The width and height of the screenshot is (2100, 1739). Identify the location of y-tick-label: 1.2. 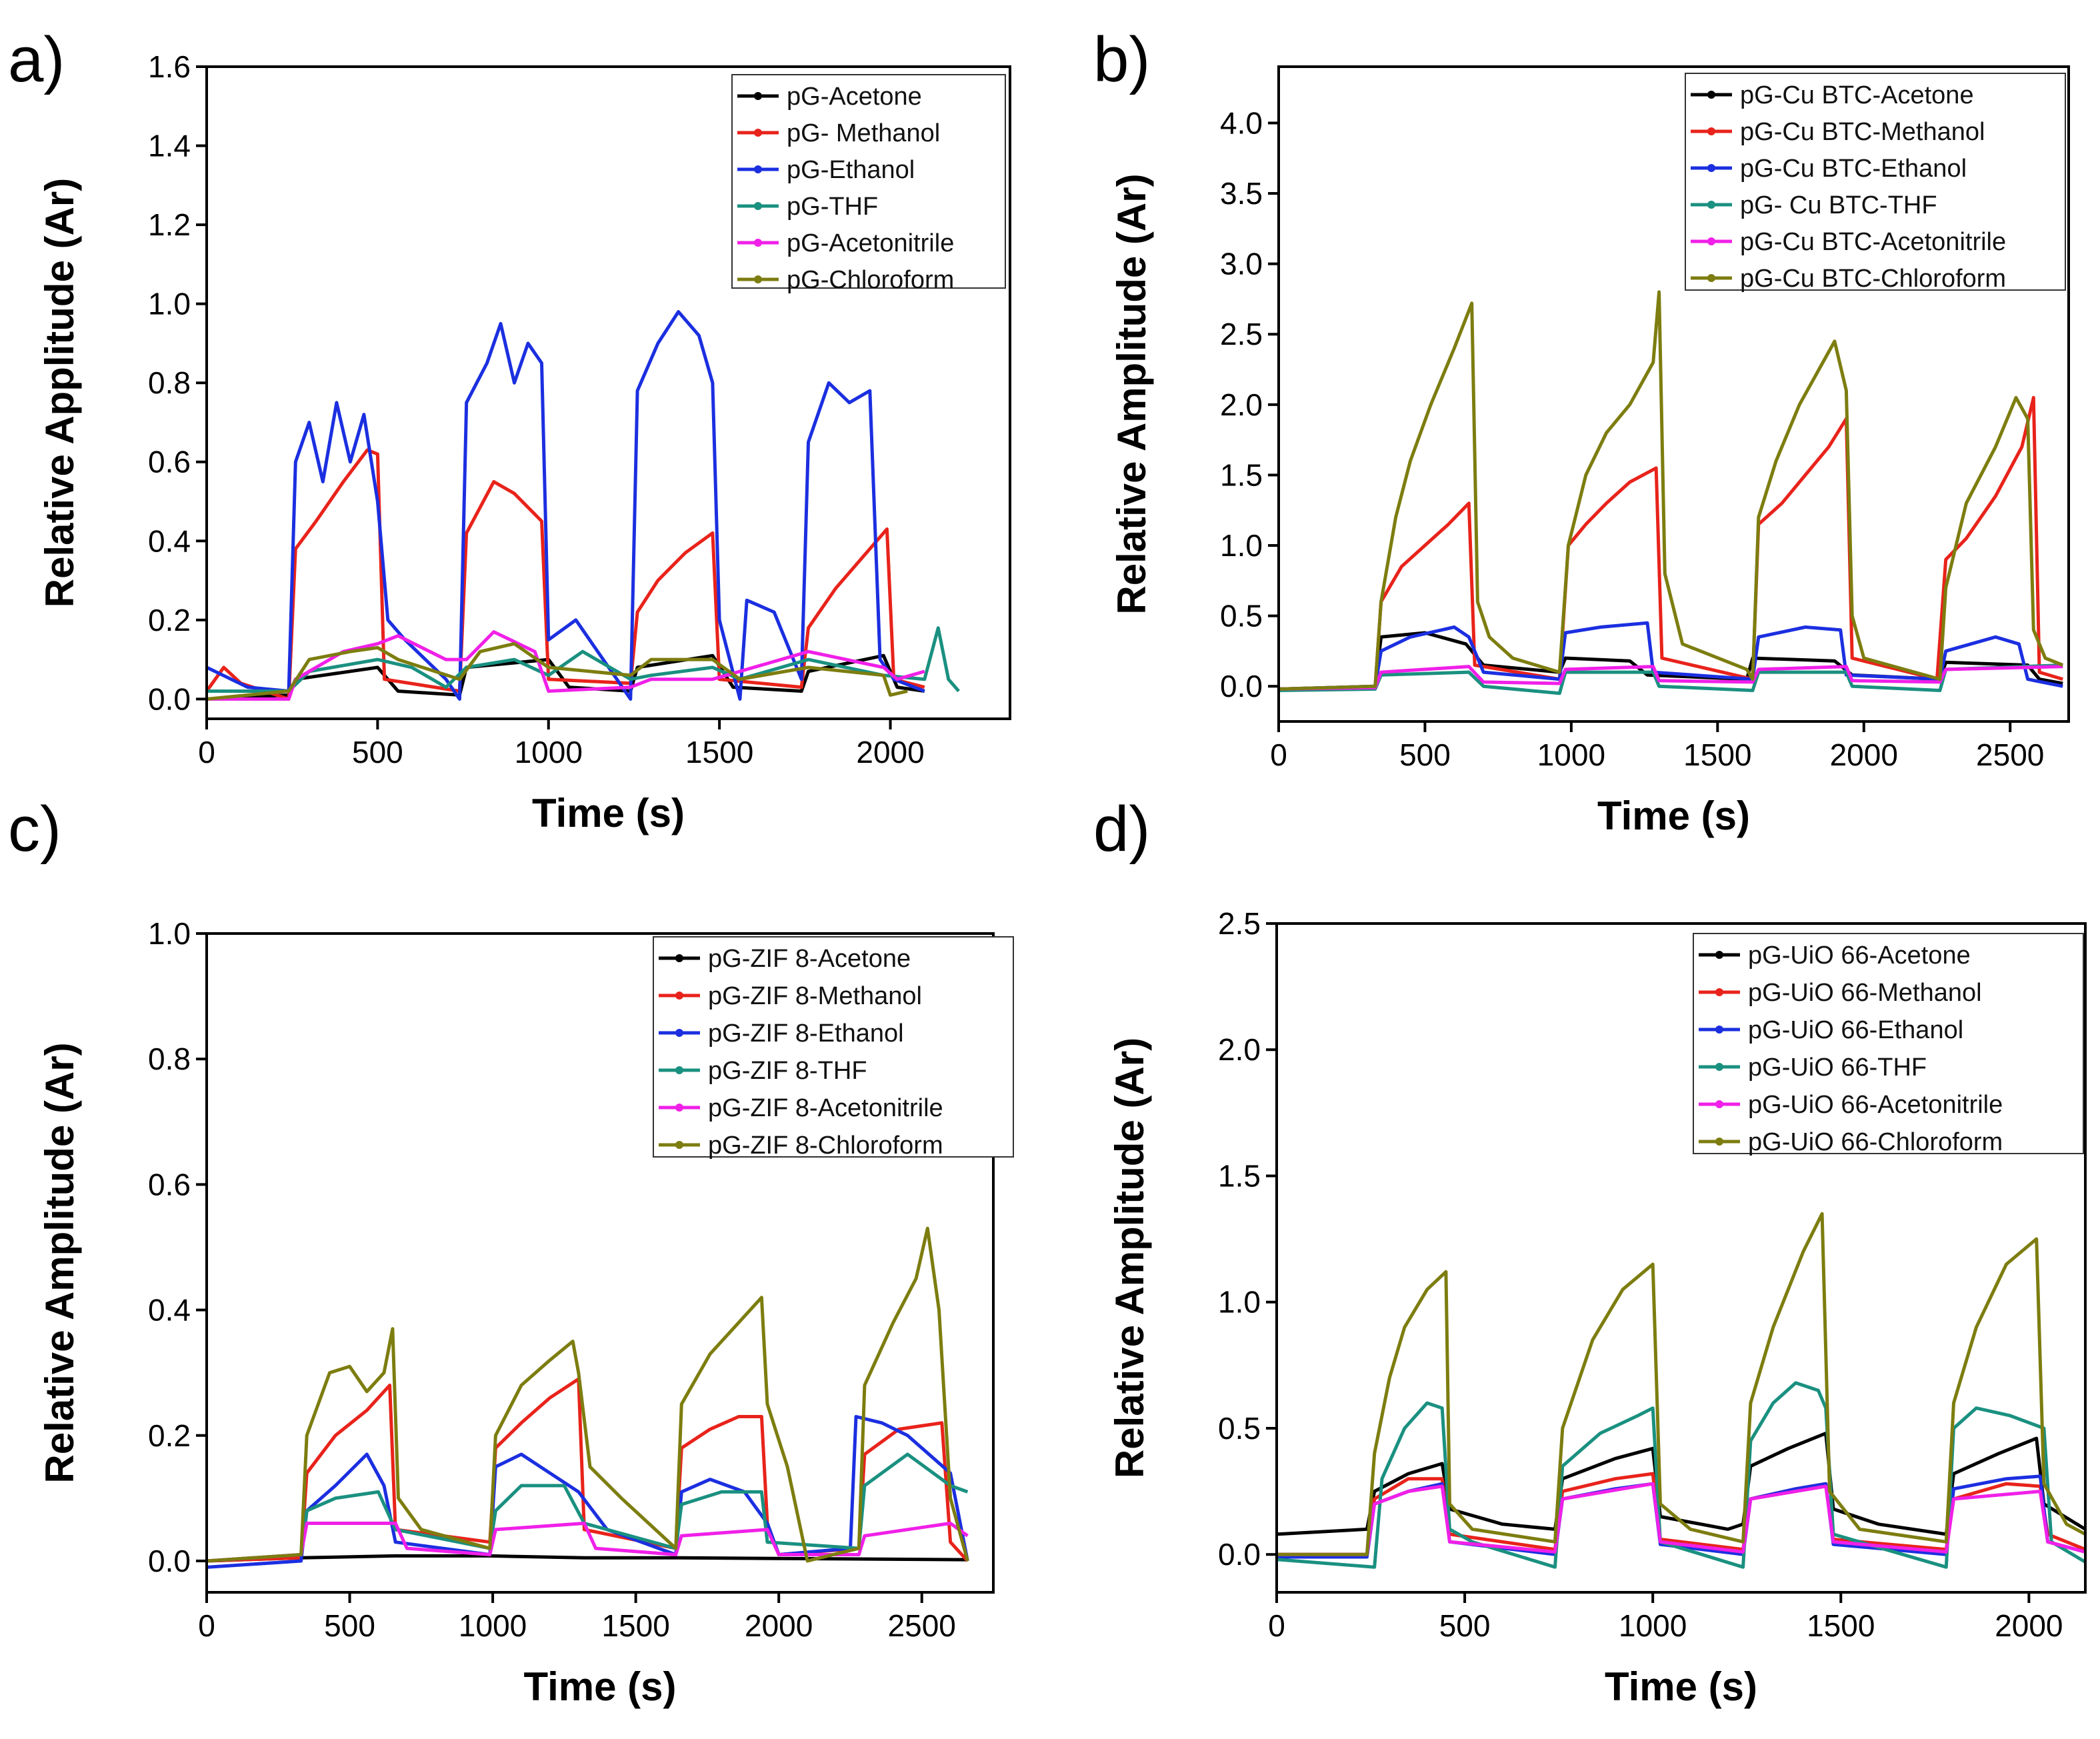
(169, 224).